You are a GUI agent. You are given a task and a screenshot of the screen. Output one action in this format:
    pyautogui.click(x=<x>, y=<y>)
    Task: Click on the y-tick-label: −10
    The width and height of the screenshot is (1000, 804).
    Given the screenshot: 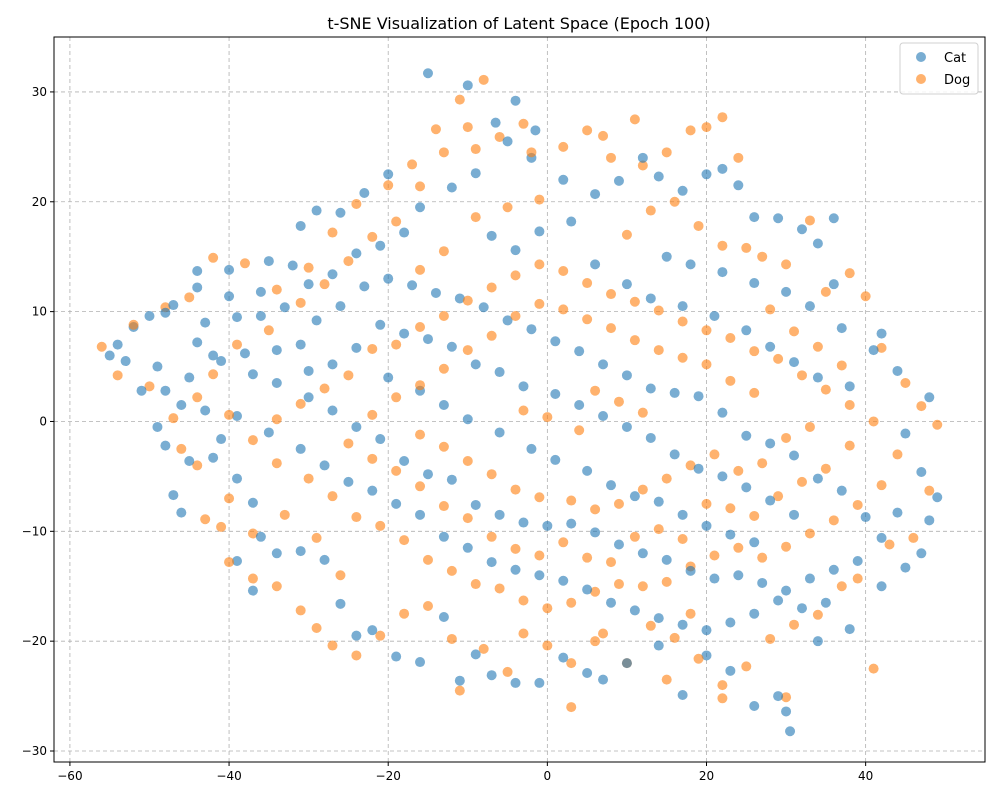 What is the action you would take?
    pyautogui.click(x=34, y=531)
    